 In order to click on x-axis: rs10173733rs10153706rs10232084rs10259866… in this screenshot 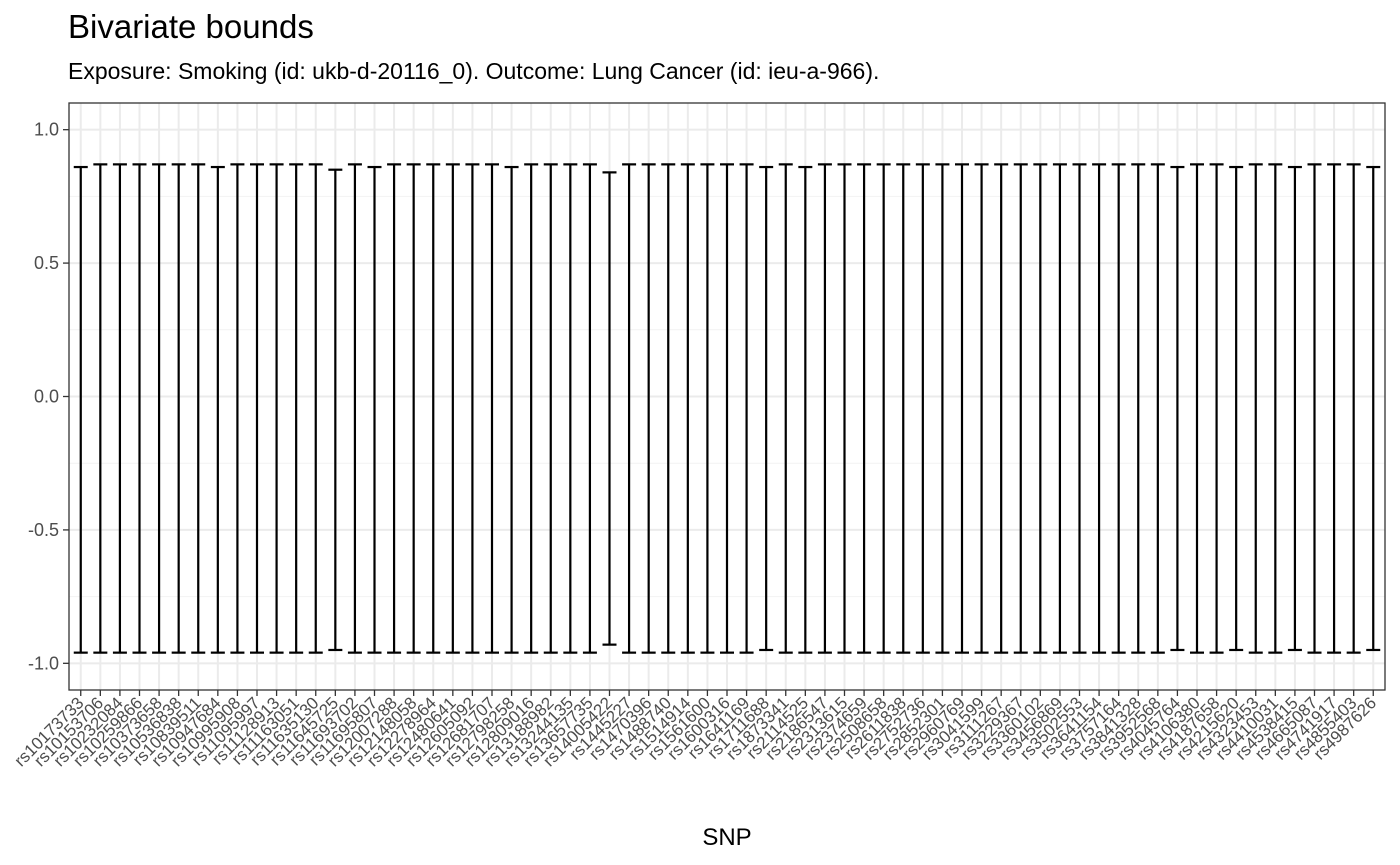, I will do `click(695, 730)`.